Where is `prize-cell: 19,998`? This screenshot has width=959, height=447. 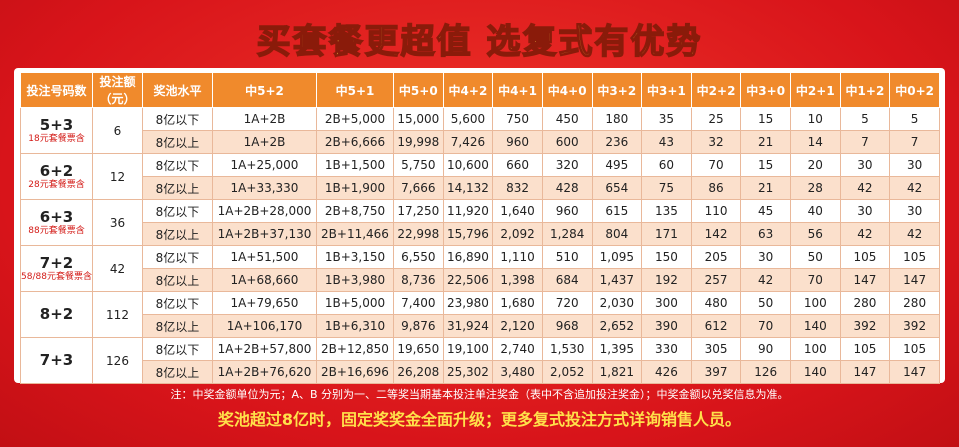 prize-cell: 19,998 is located at coordinates (418, 142).